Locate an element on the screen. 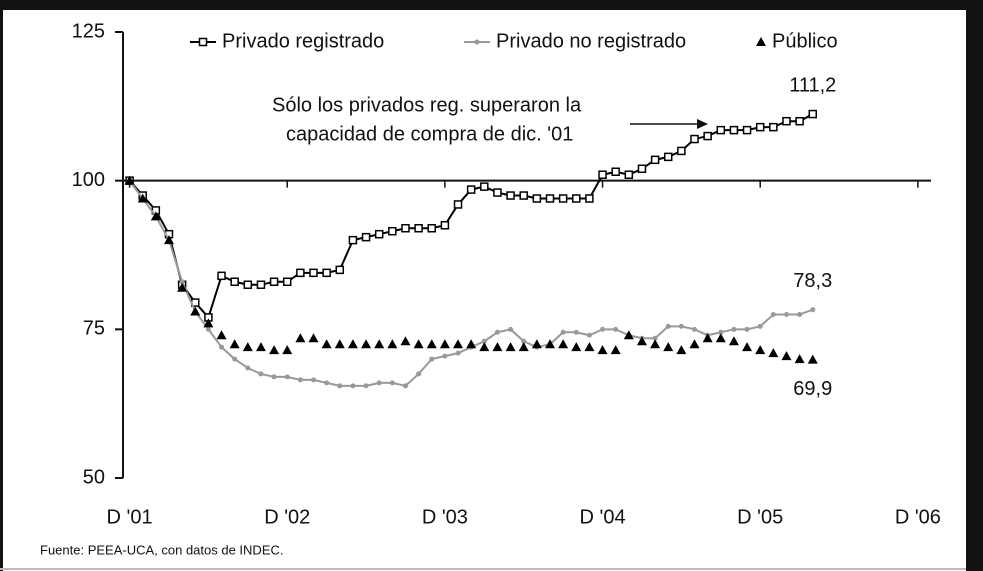 The image size is (983, 571). value-label: 78,3 is located at coordinates (812, 281).